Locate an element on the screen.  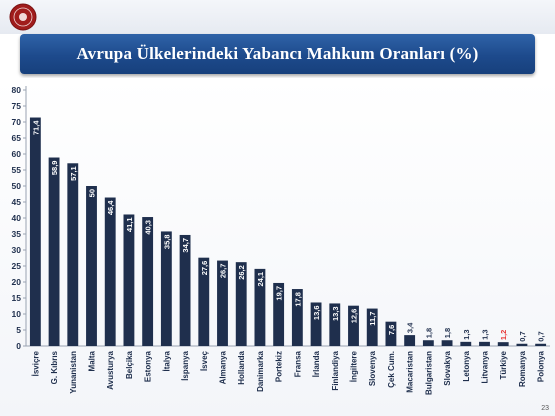
bar-value-label: 13,3 is located at coordinates (335, 313).